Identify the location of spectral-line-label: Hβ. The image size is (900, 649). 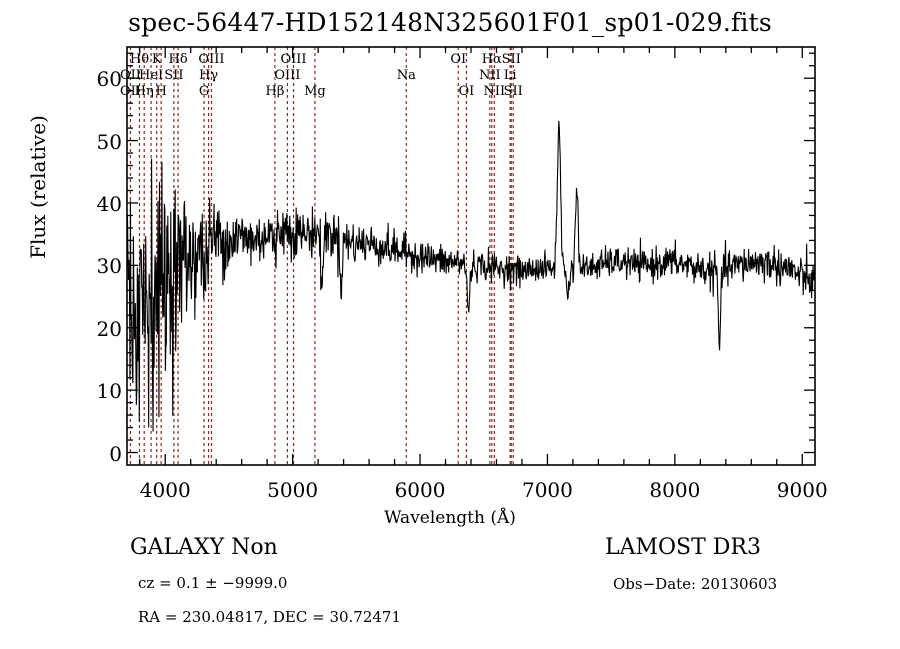
(275, 91).